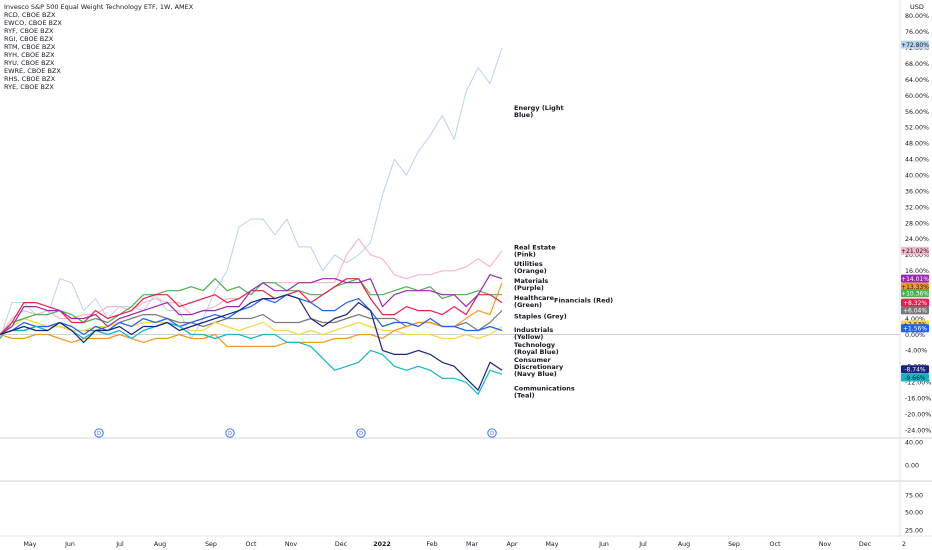 This screenshot has height=550, width=932. Describe the element at coordinates (583, 301) in the screenshot. I see `series-annotation: Financials (Red)` at that location.